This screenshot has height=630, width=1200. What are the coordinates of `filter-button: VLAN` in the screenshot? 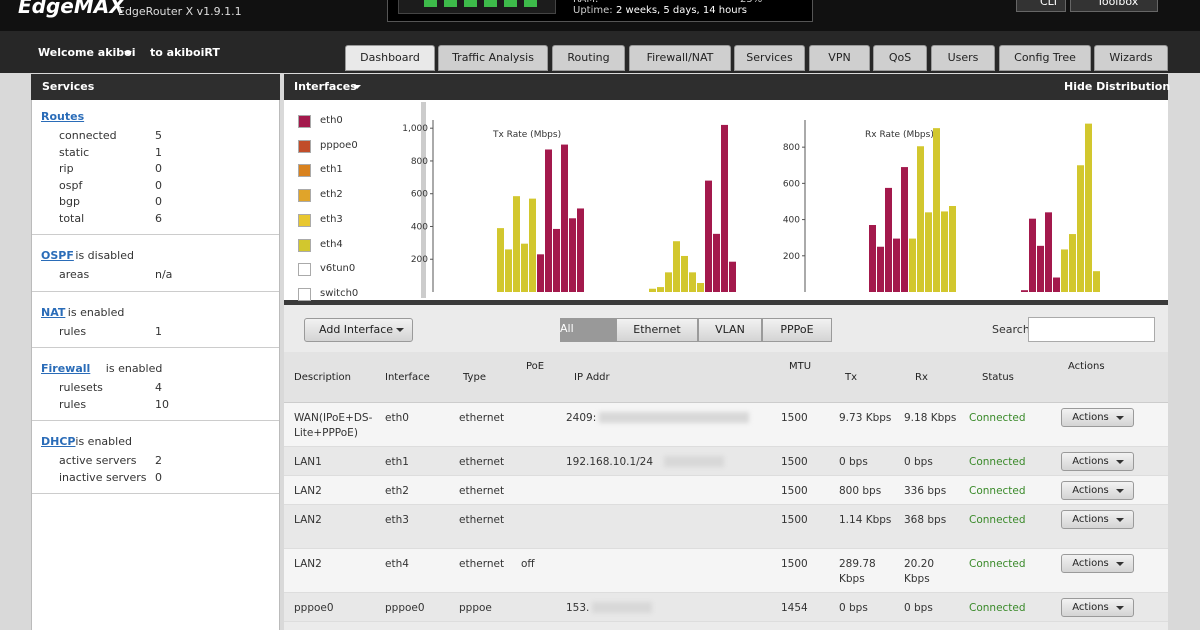 It's located at (730, 330).